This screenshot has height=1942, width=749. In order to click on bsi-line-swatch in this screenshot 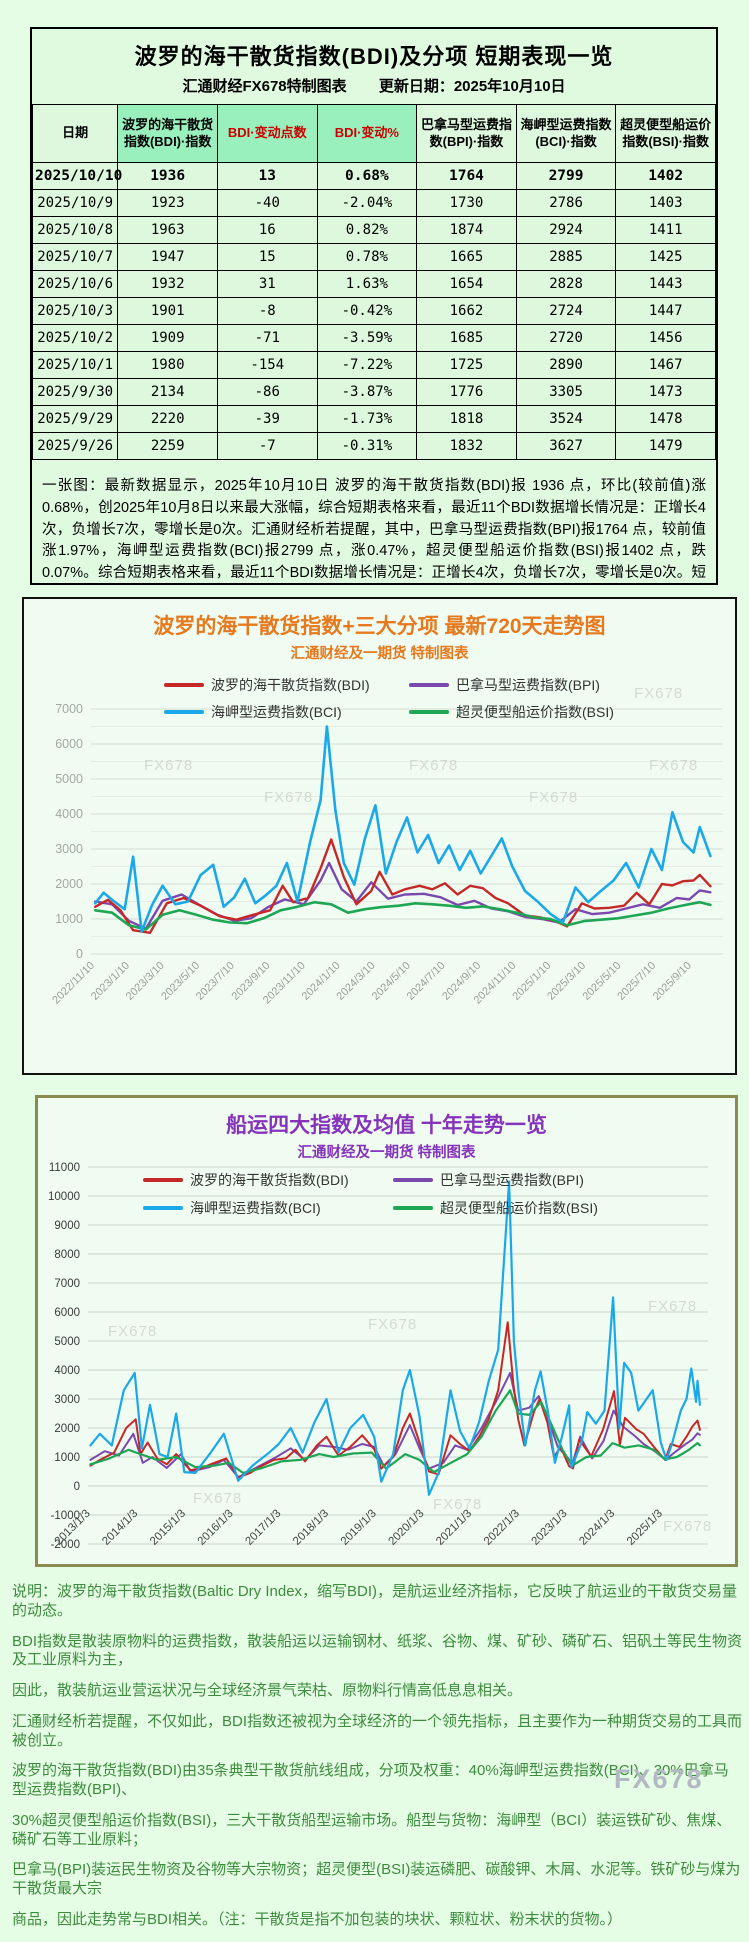, I will do `click(429, 712)`.